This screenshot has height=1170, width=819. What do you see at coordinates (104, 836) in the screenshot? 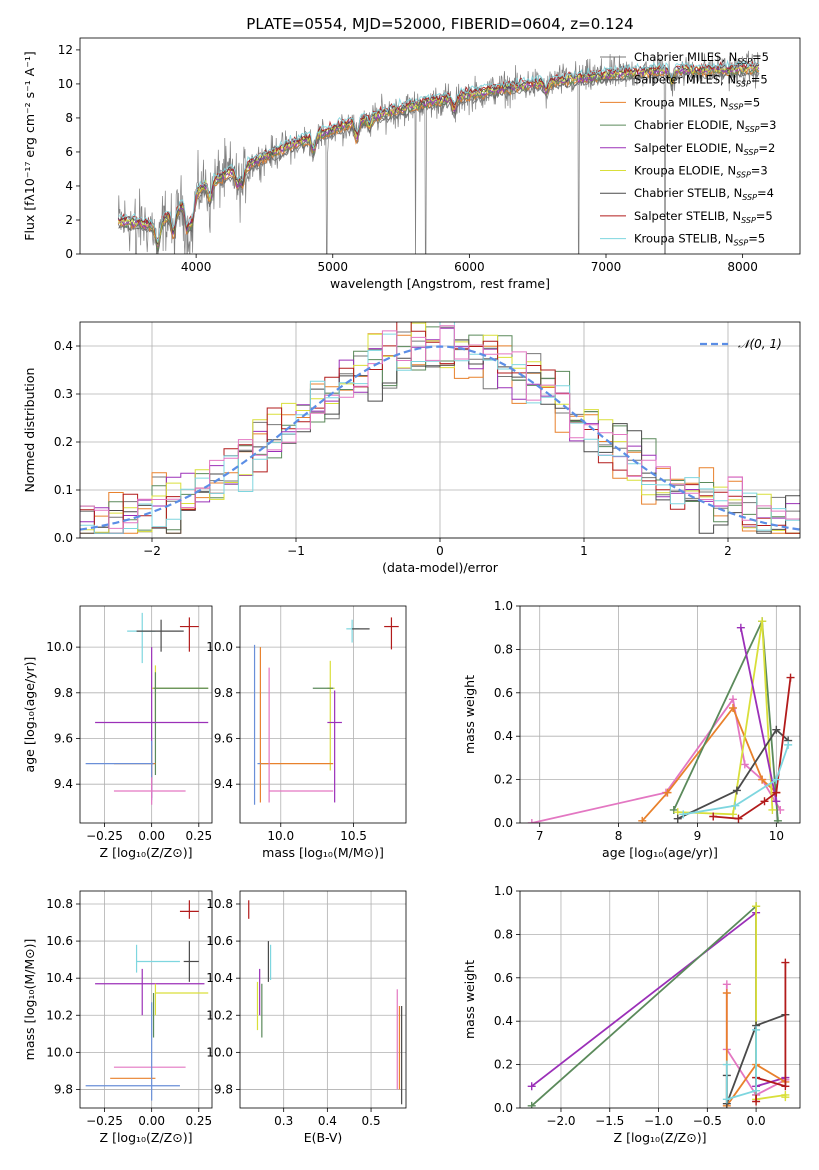
I see `x-tick-label: −0.25` at bounding box center [104, 836].